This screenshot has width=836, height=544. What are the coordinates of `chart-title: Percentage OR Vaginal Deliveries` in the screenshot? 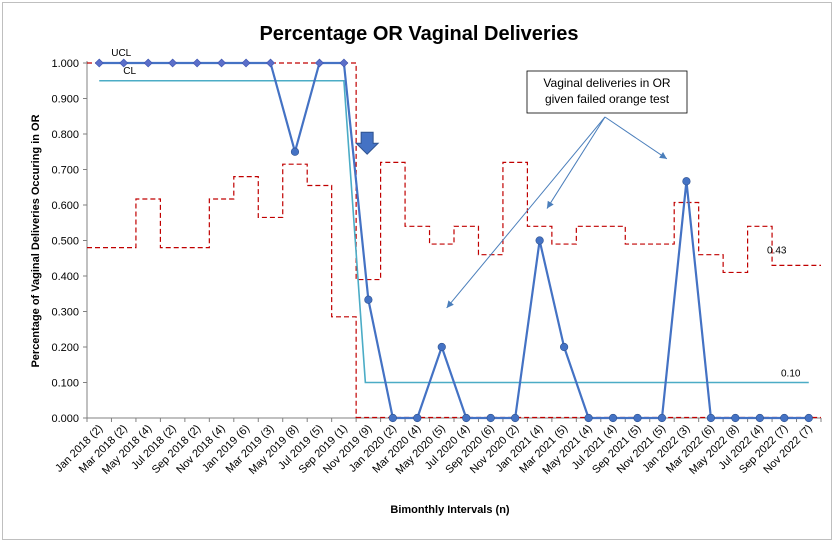 It's located at (418, 34).